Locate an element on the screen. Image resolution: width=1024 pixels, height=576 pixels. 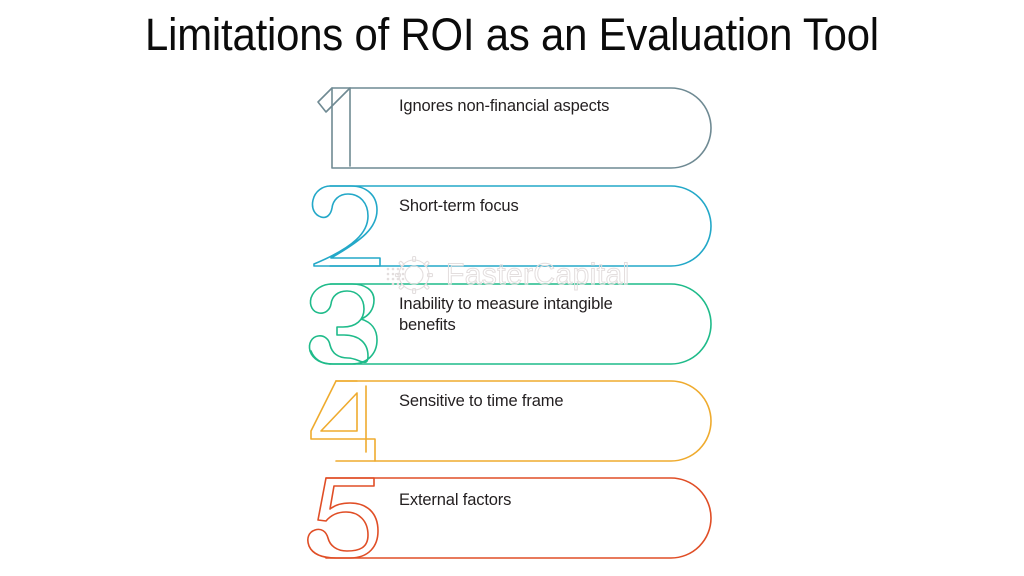
row-label-3: Inability to measure intangible benefits is located at coordinates (506, 314).